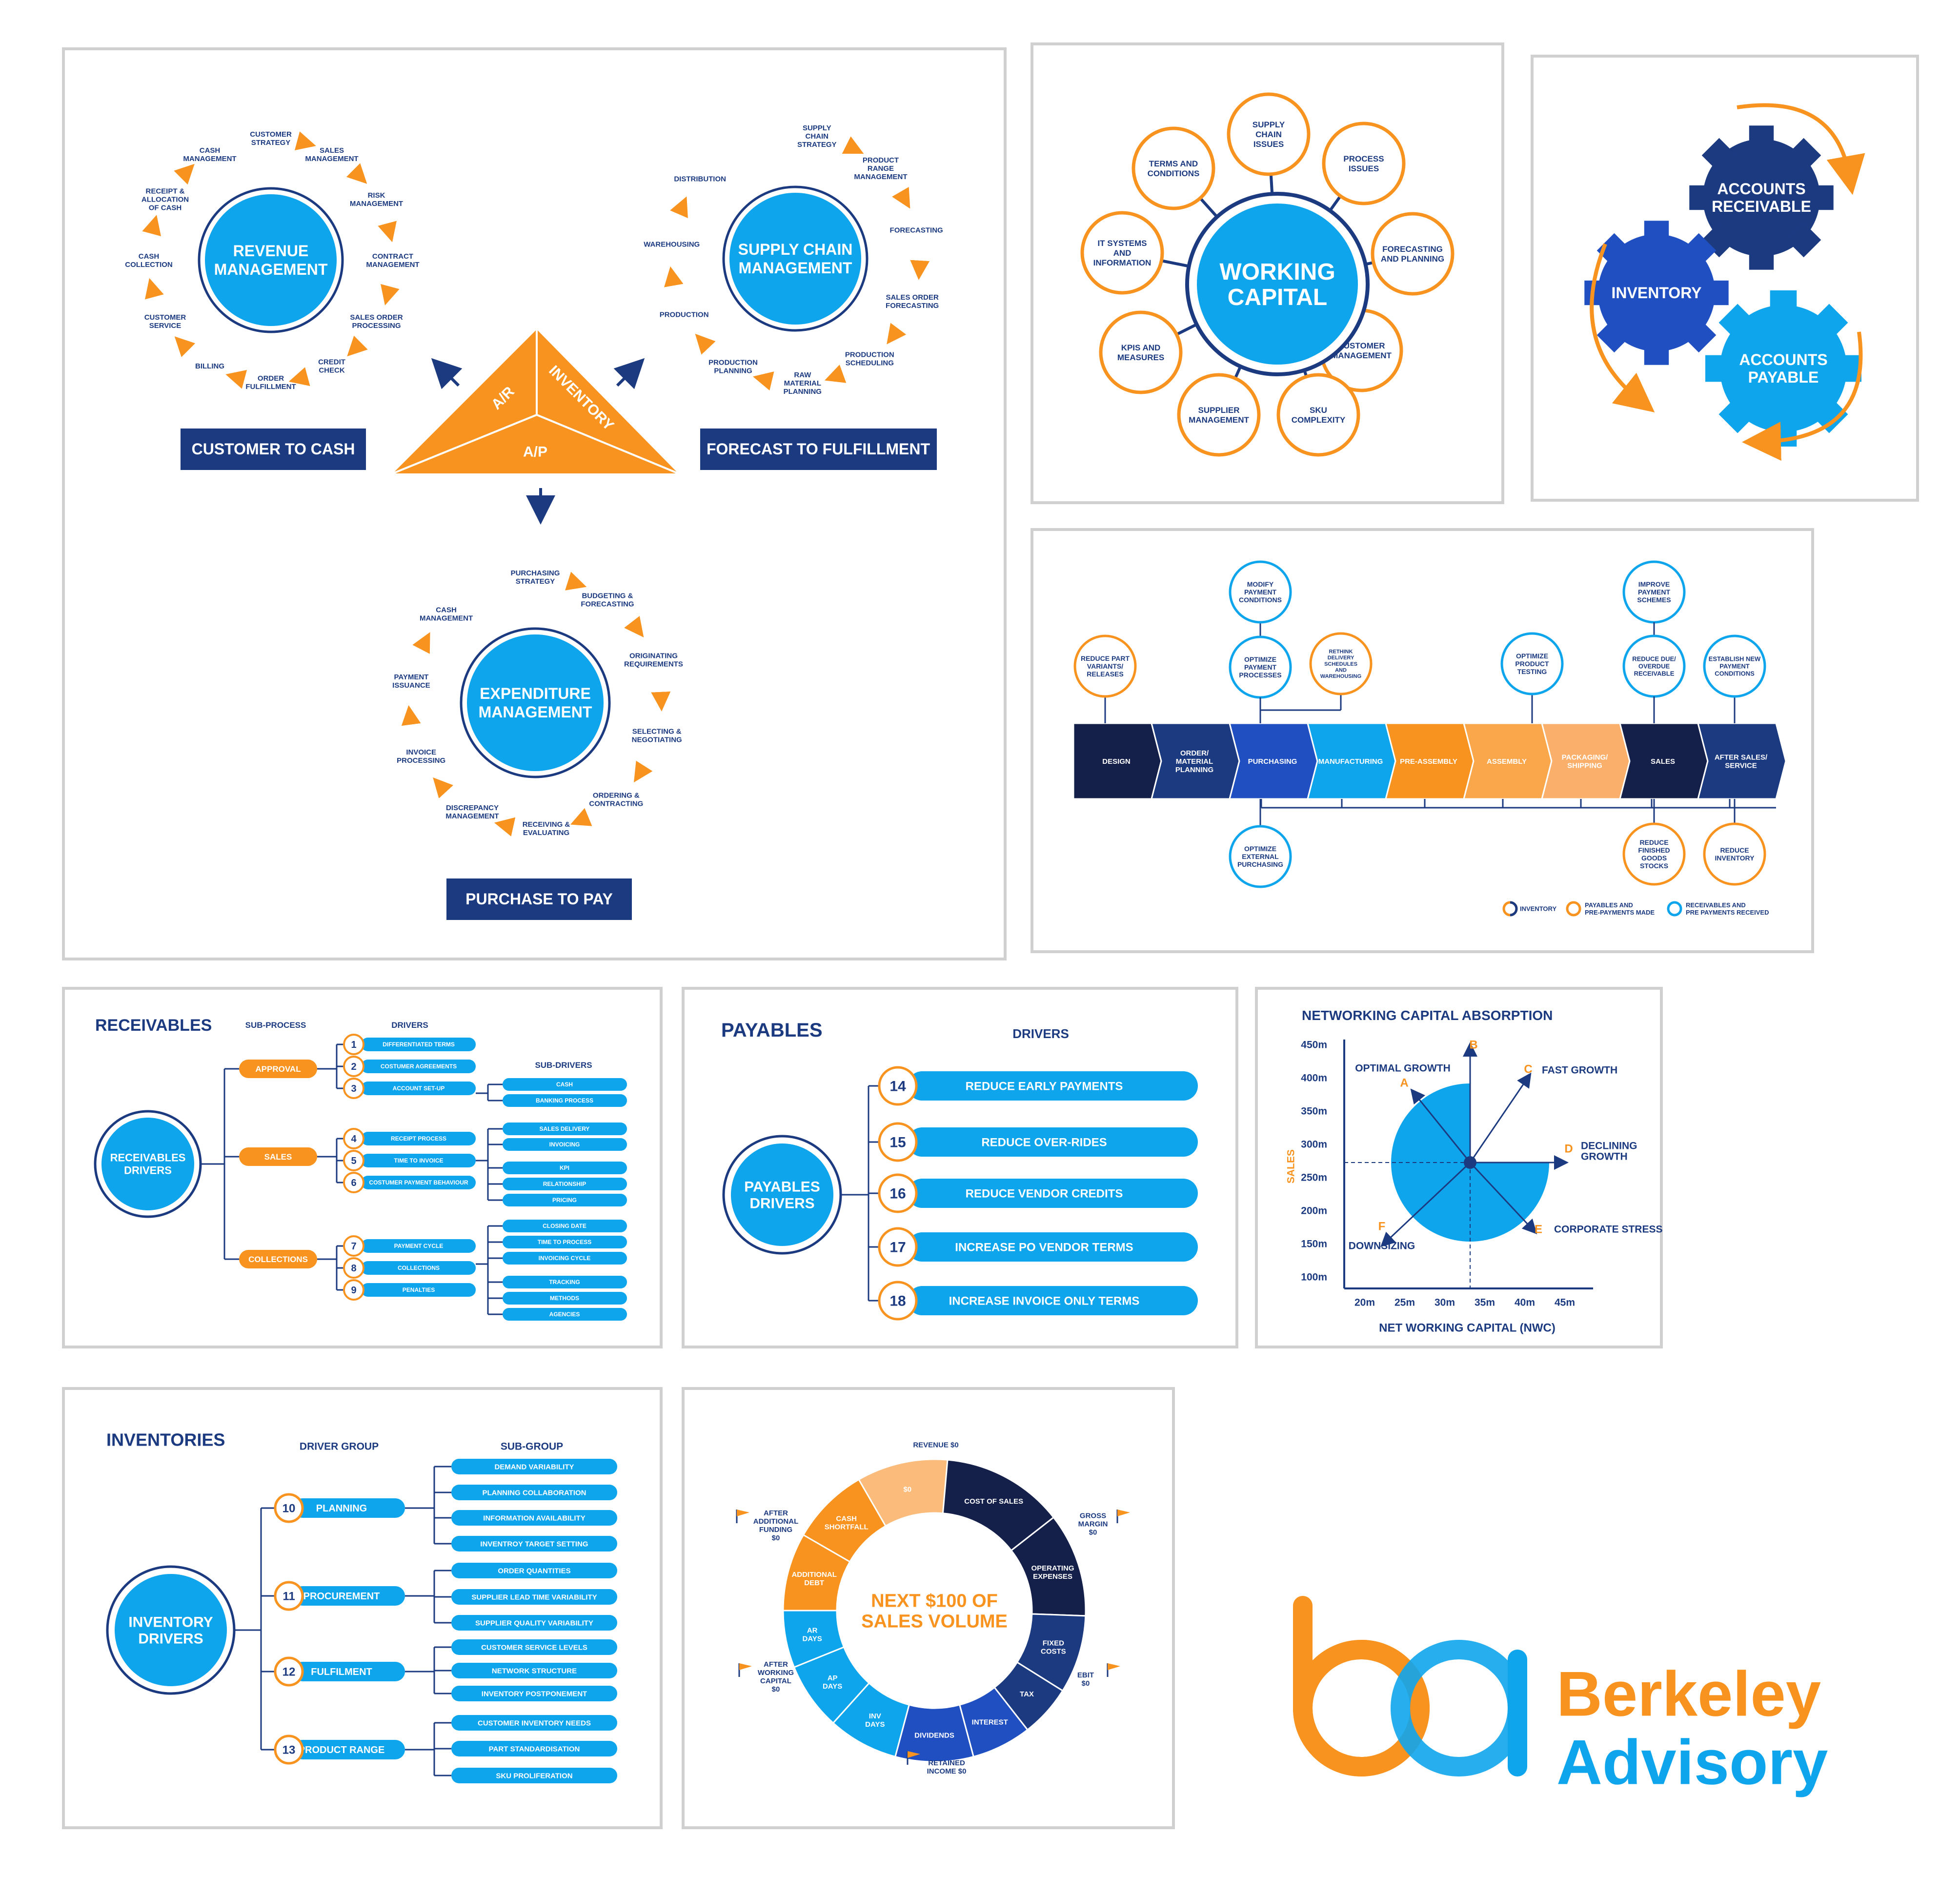 The width and height of the screenshot is (1960, 1878). Describe the element at coordinates (534, 1623) in the screenshot. I see `inventories-subgroup-label: SUPPLIER QUALITY VARIABILITY` at that location.